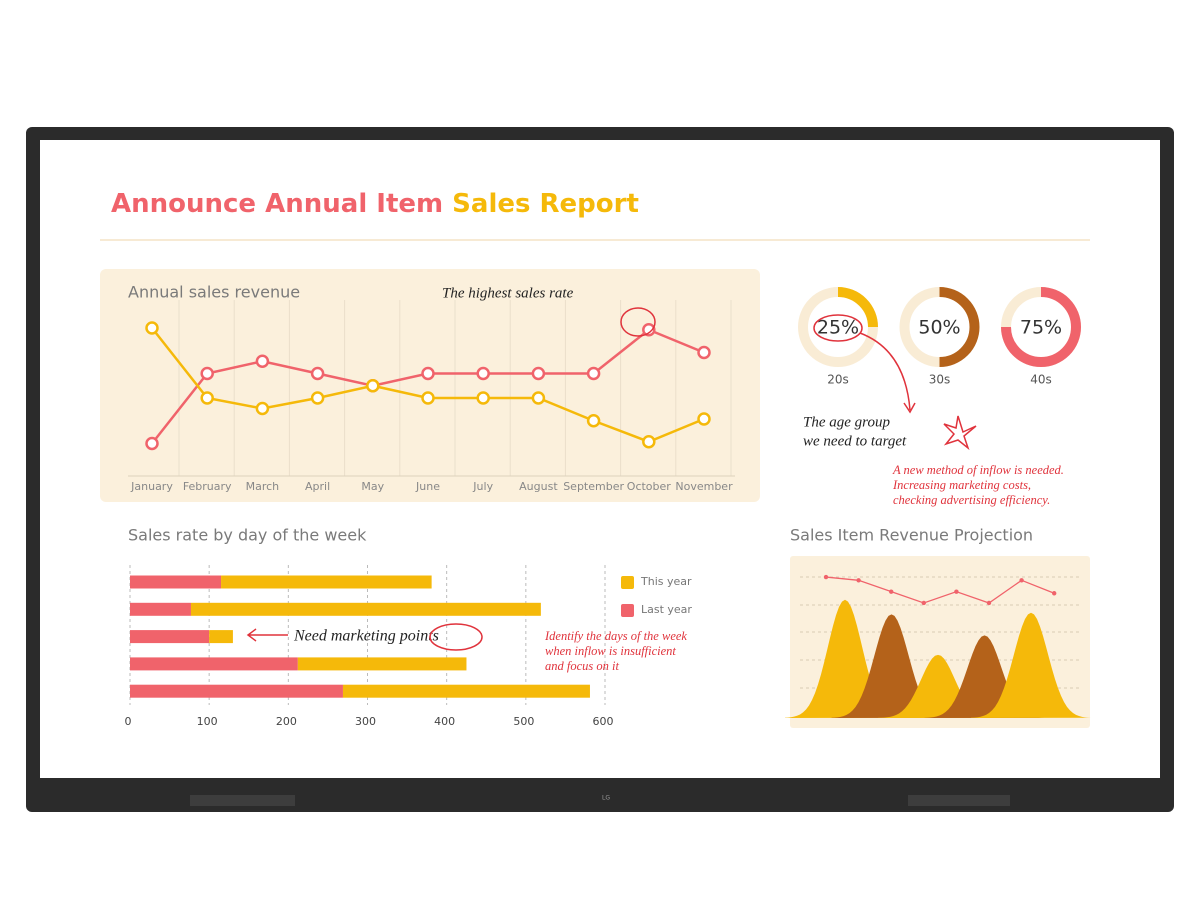  I want to click on value-label: 25%, so click(838, 328).